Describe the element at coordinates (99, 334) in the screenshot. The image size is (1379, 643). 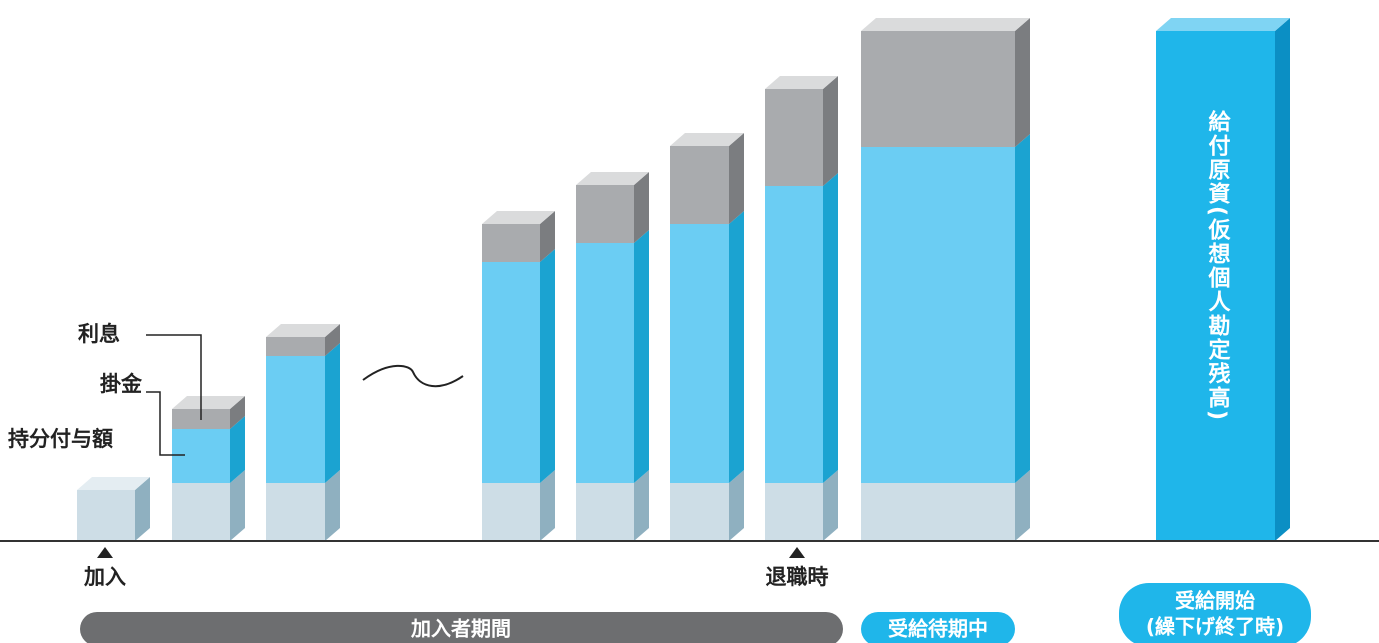
I see `legend-interest: 利息` at that location.